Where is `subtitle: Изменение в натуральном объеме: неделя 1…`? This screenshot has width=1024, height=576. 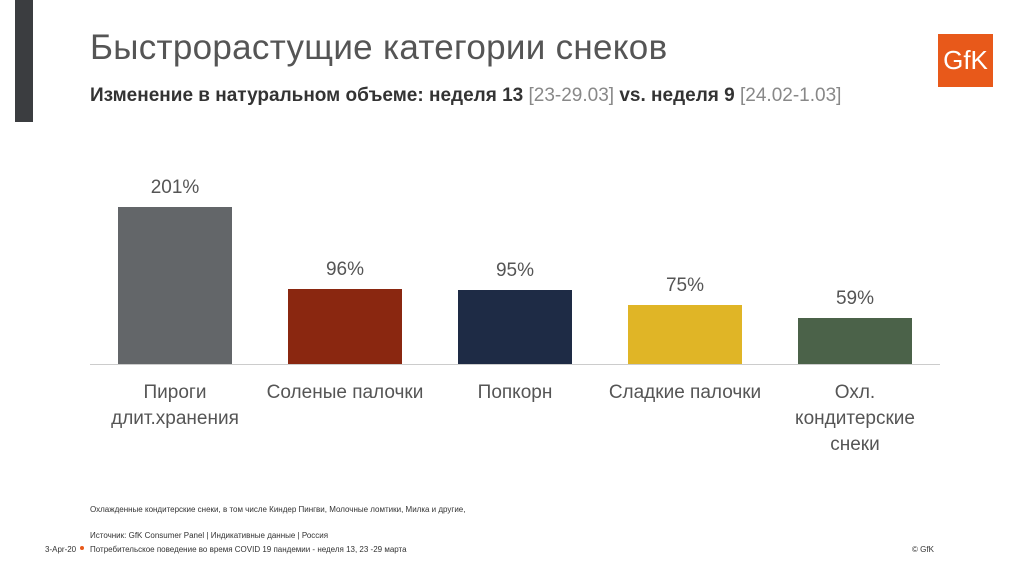
subtitle: Изменение в натуральном объеме: неделя 1… is located at coordinates (465, 96).